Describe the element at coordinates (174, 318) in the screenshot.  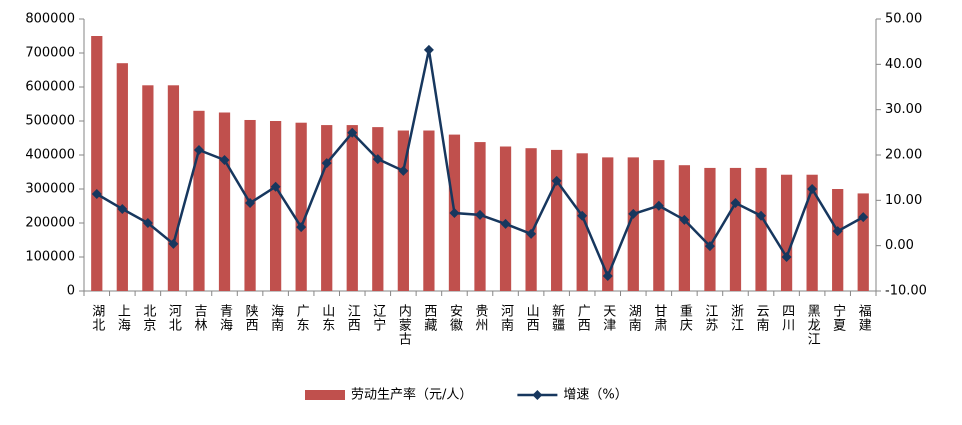
I see `x-tick-label: 河北` at that location.